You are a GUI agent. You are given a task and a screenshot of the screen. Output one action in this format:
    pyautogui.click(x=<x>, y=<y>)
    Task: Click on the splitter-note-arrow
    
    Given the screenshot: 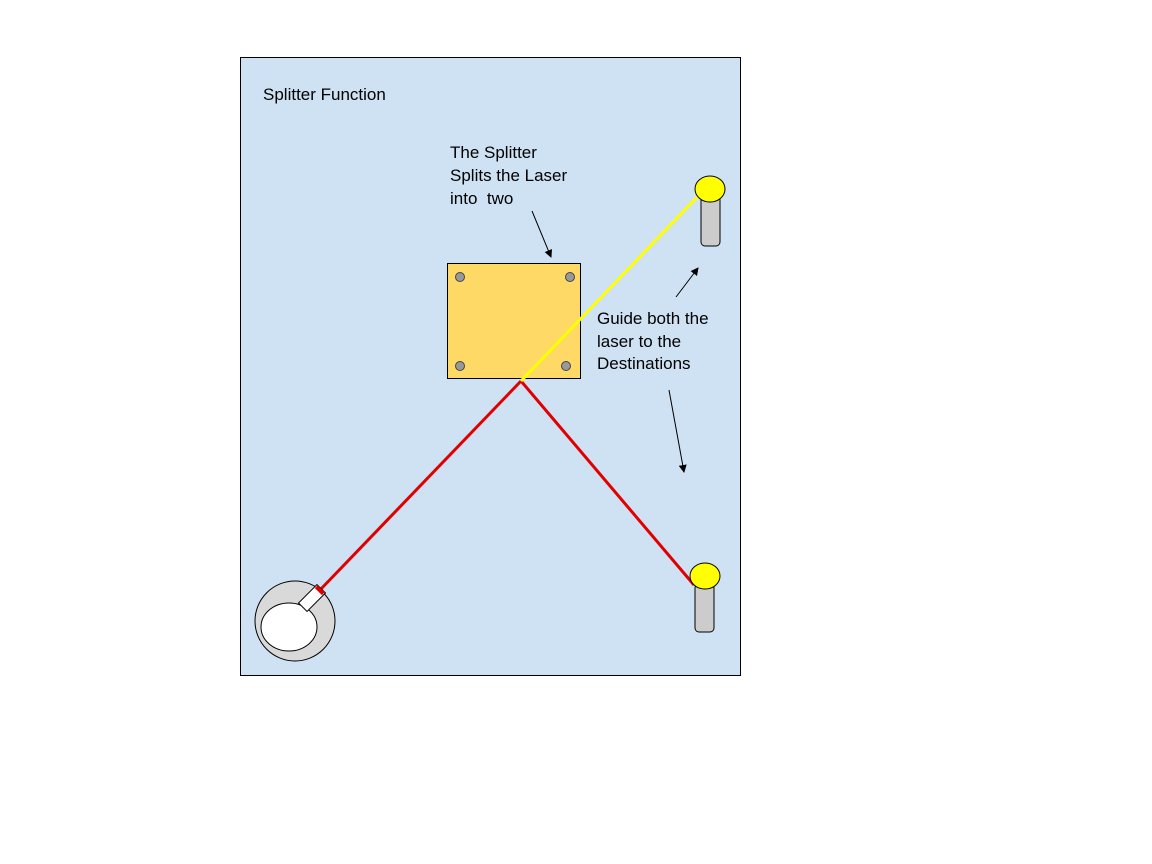 What is the action you would take?
    pyautogui.click(x=542, y=234)
    